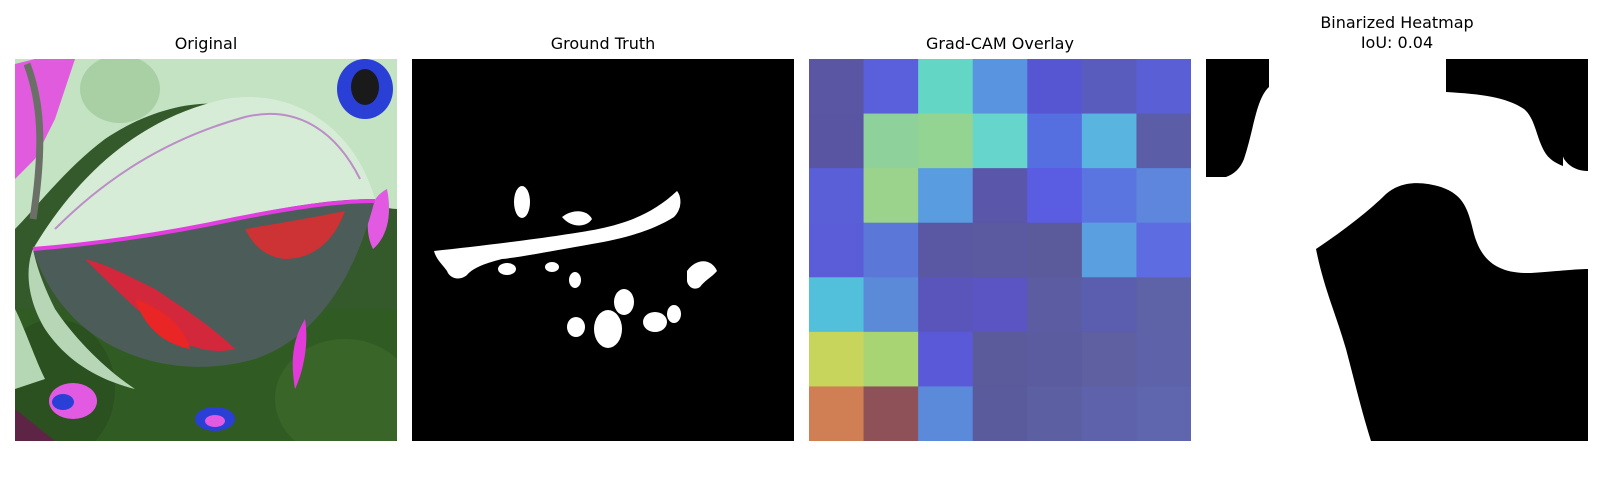 The height and width of the screenshot is (500, 1600). What do you see at coordinates (1397, 22) in the screenshot?
I see `panel-title-binarized-heatmap-line1: Binarized Heatmap` at bounding box center [1397, 22].